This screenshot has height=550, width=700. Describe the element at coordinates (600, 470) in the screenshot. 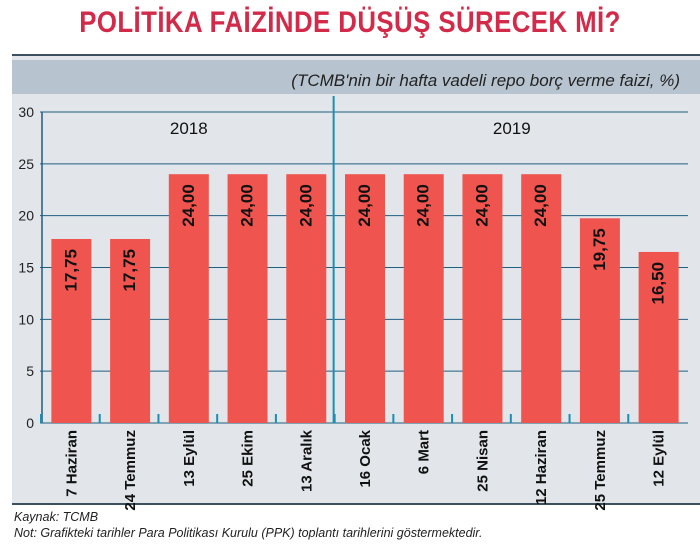

I see `x-tick-label: 25 Temmuz` at that location.